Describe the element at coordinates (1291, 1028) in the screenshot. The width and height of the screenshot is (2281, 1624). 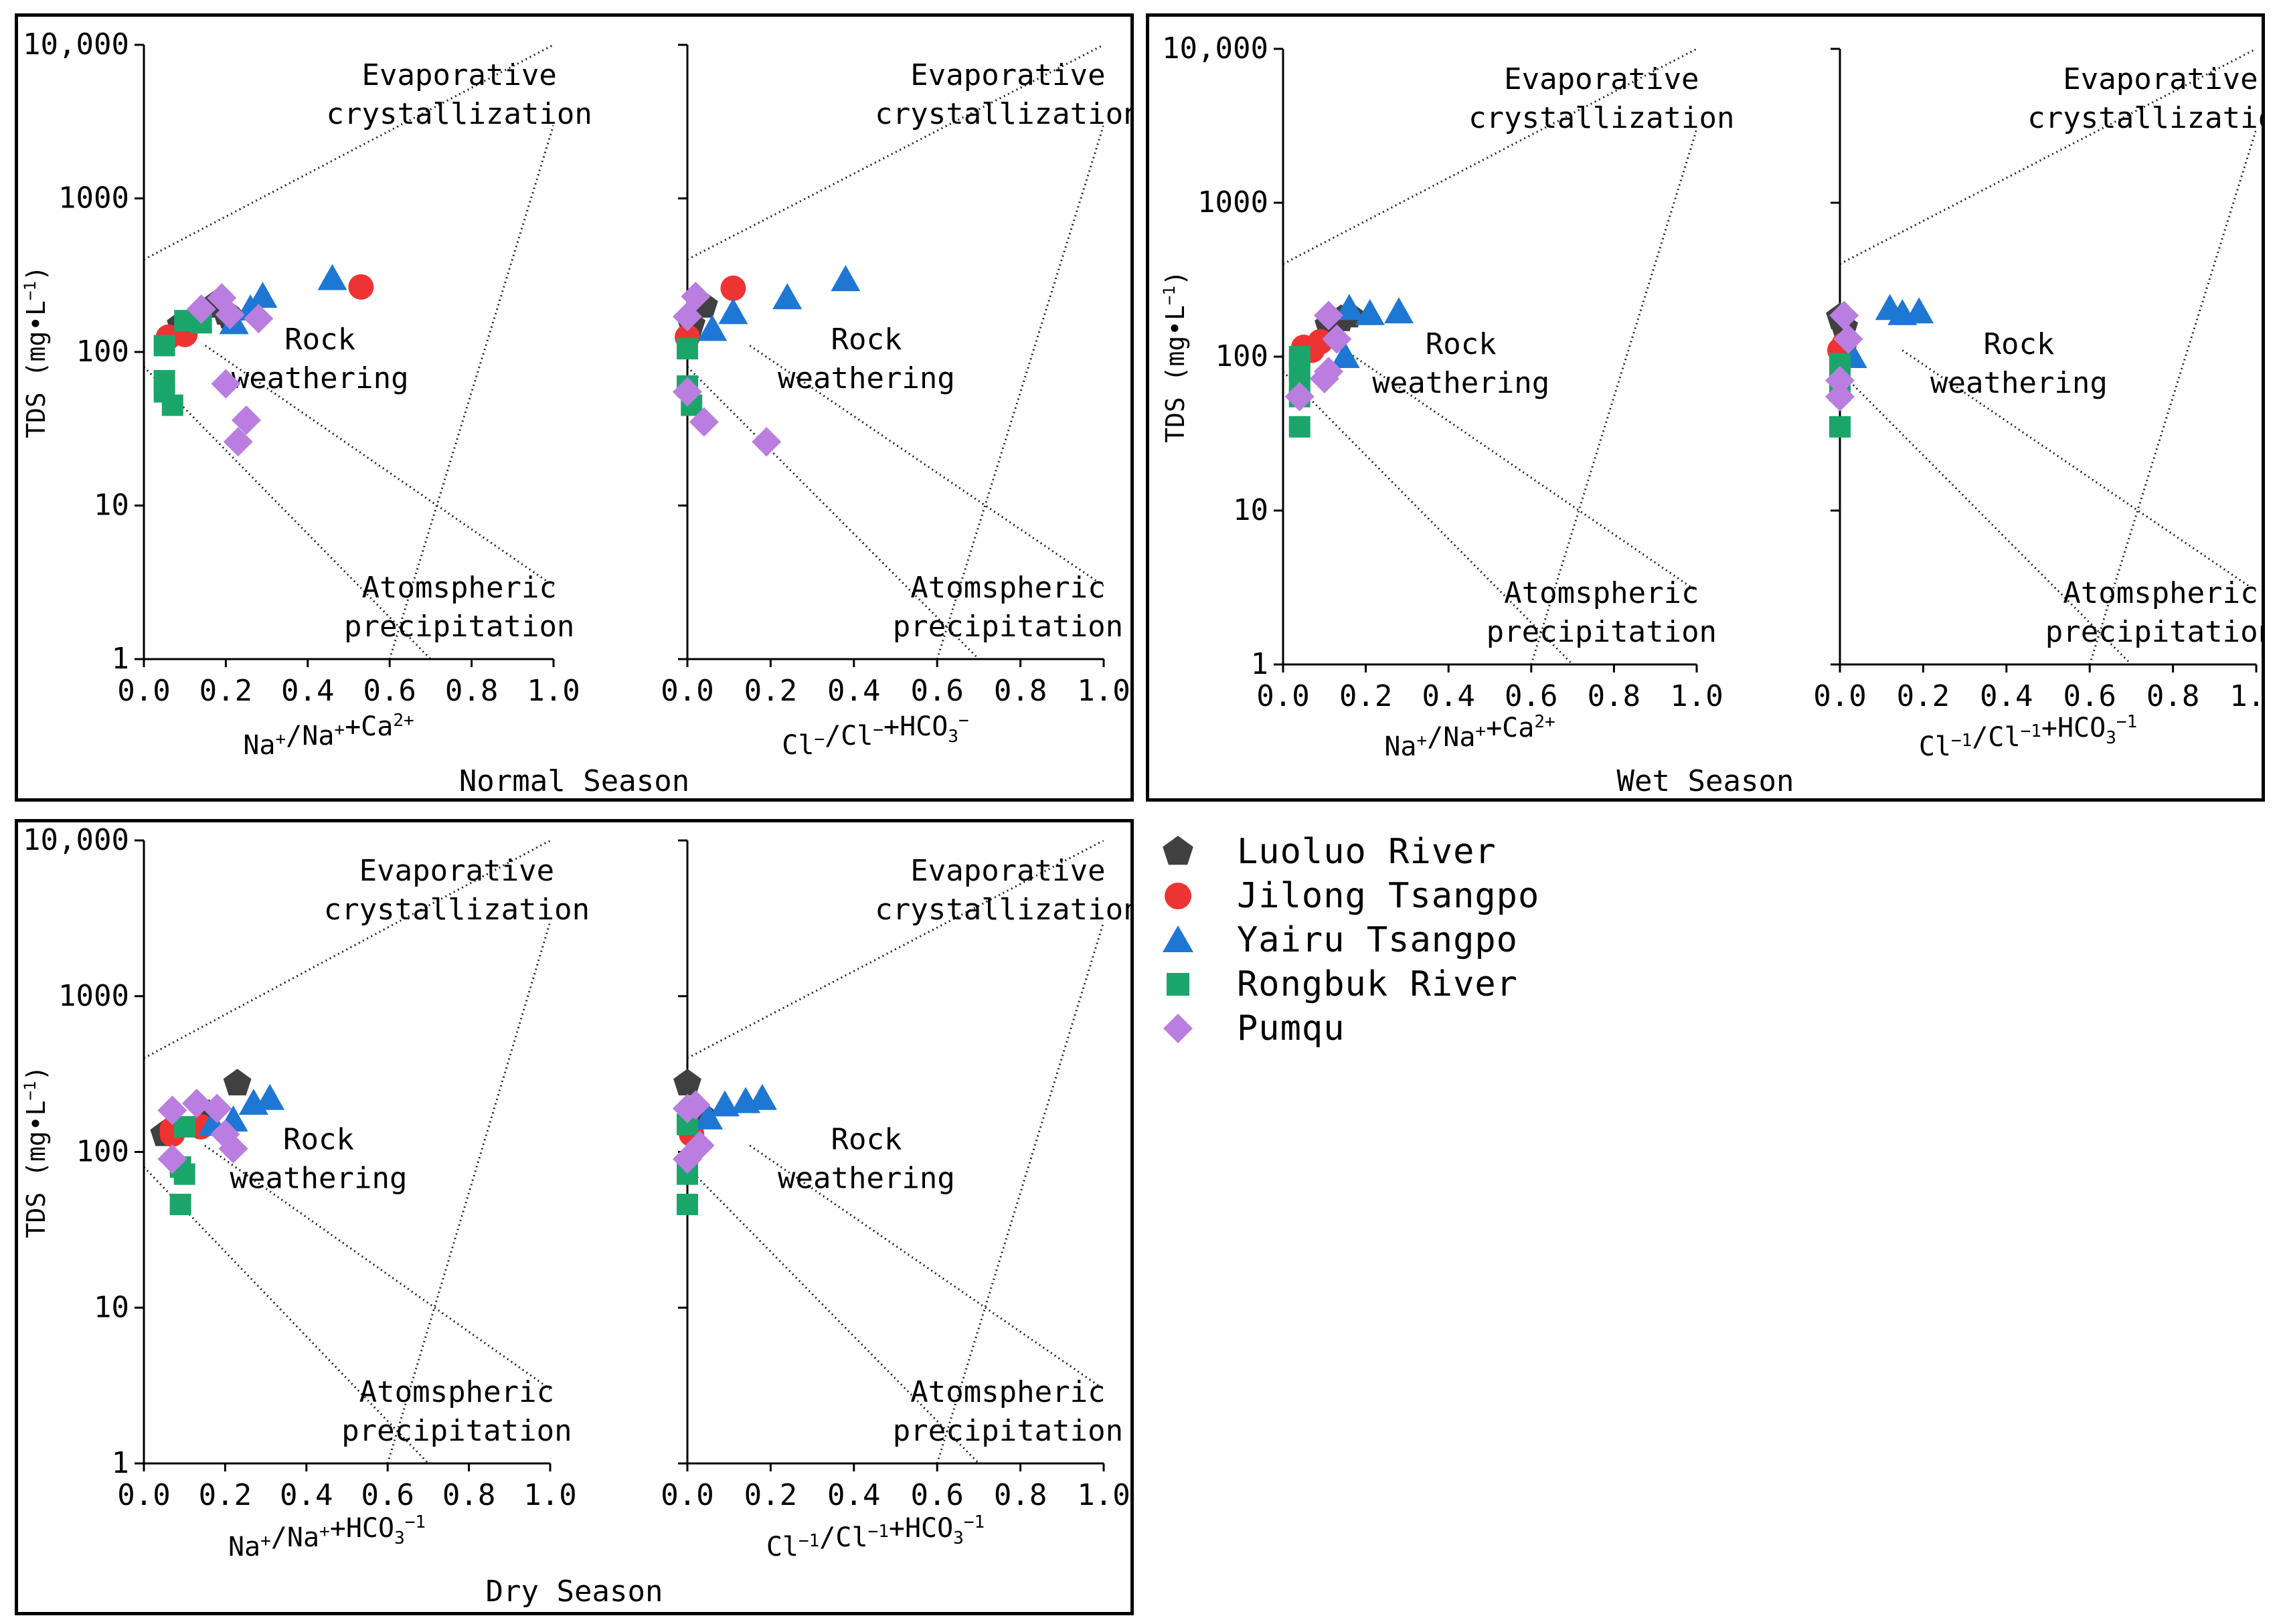
I see `legend-label: Pumqu` at that location.